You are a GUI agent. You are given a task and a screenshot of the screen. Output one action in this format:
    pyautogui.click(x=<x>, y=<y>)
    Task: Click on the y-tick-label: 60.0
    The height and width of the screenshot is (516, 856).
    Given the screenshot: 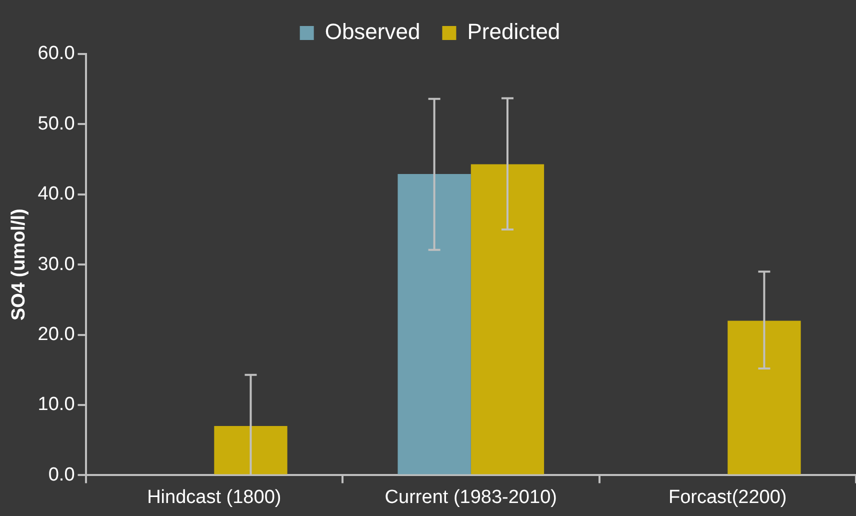 What is the action you would take?
    pyautogui.click(x=56, y=53)
    